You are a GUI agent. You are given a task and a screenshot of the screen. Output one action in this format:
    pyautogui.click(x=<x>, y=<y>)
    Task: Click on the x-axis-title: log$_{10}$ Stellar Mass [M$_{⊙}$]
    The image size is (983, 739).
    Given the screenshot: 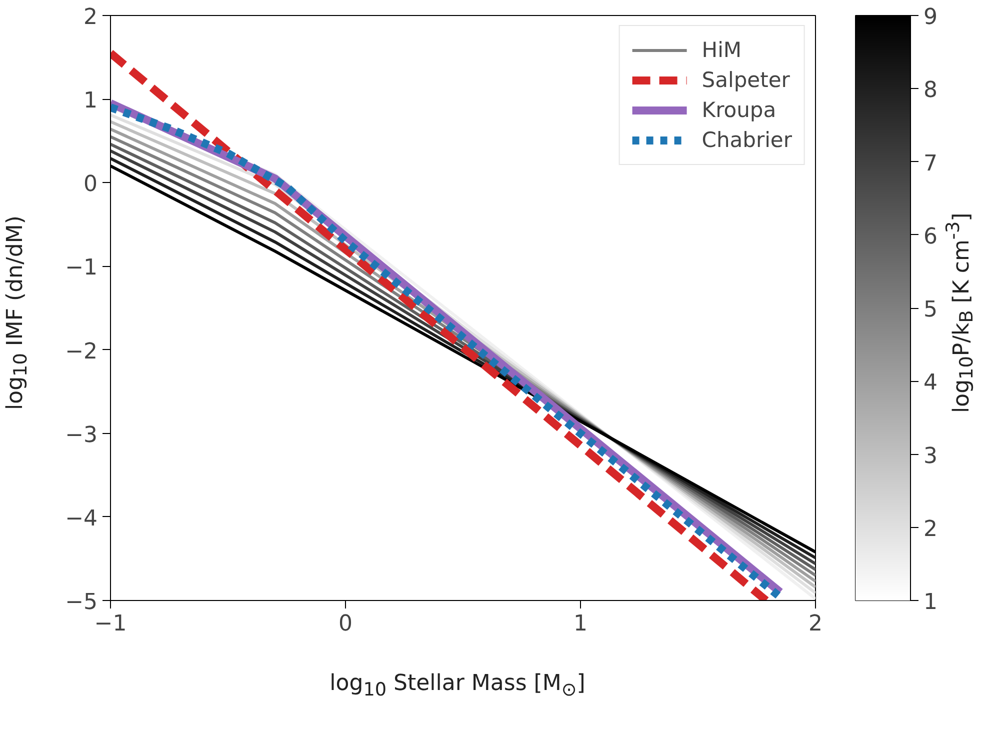 What is the action you would take?
    pyautogui.click(x=457, y=685)
    